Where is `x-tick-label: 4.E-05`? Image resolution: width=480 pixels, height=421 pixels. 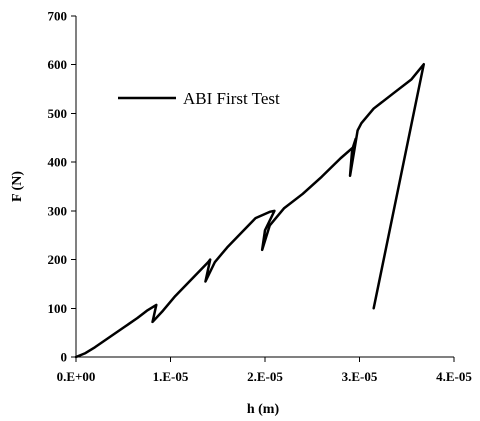
x-tick-label: 4.E-05 is located at coordinates (454, 376).